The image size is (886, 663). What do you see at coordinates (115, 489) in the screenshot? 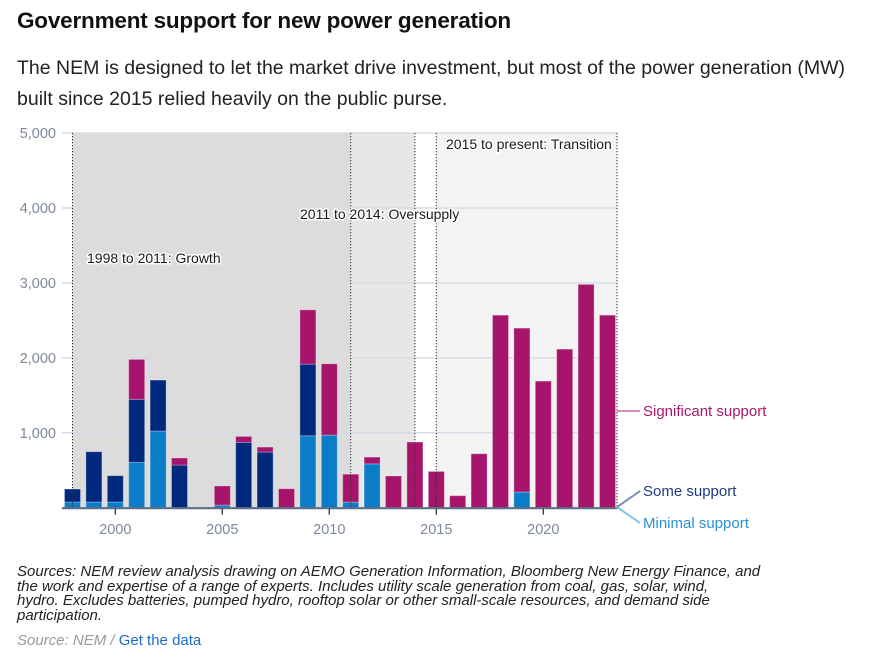
I see `bar-segment-2000-some-support` at bounding box center [115, 489].